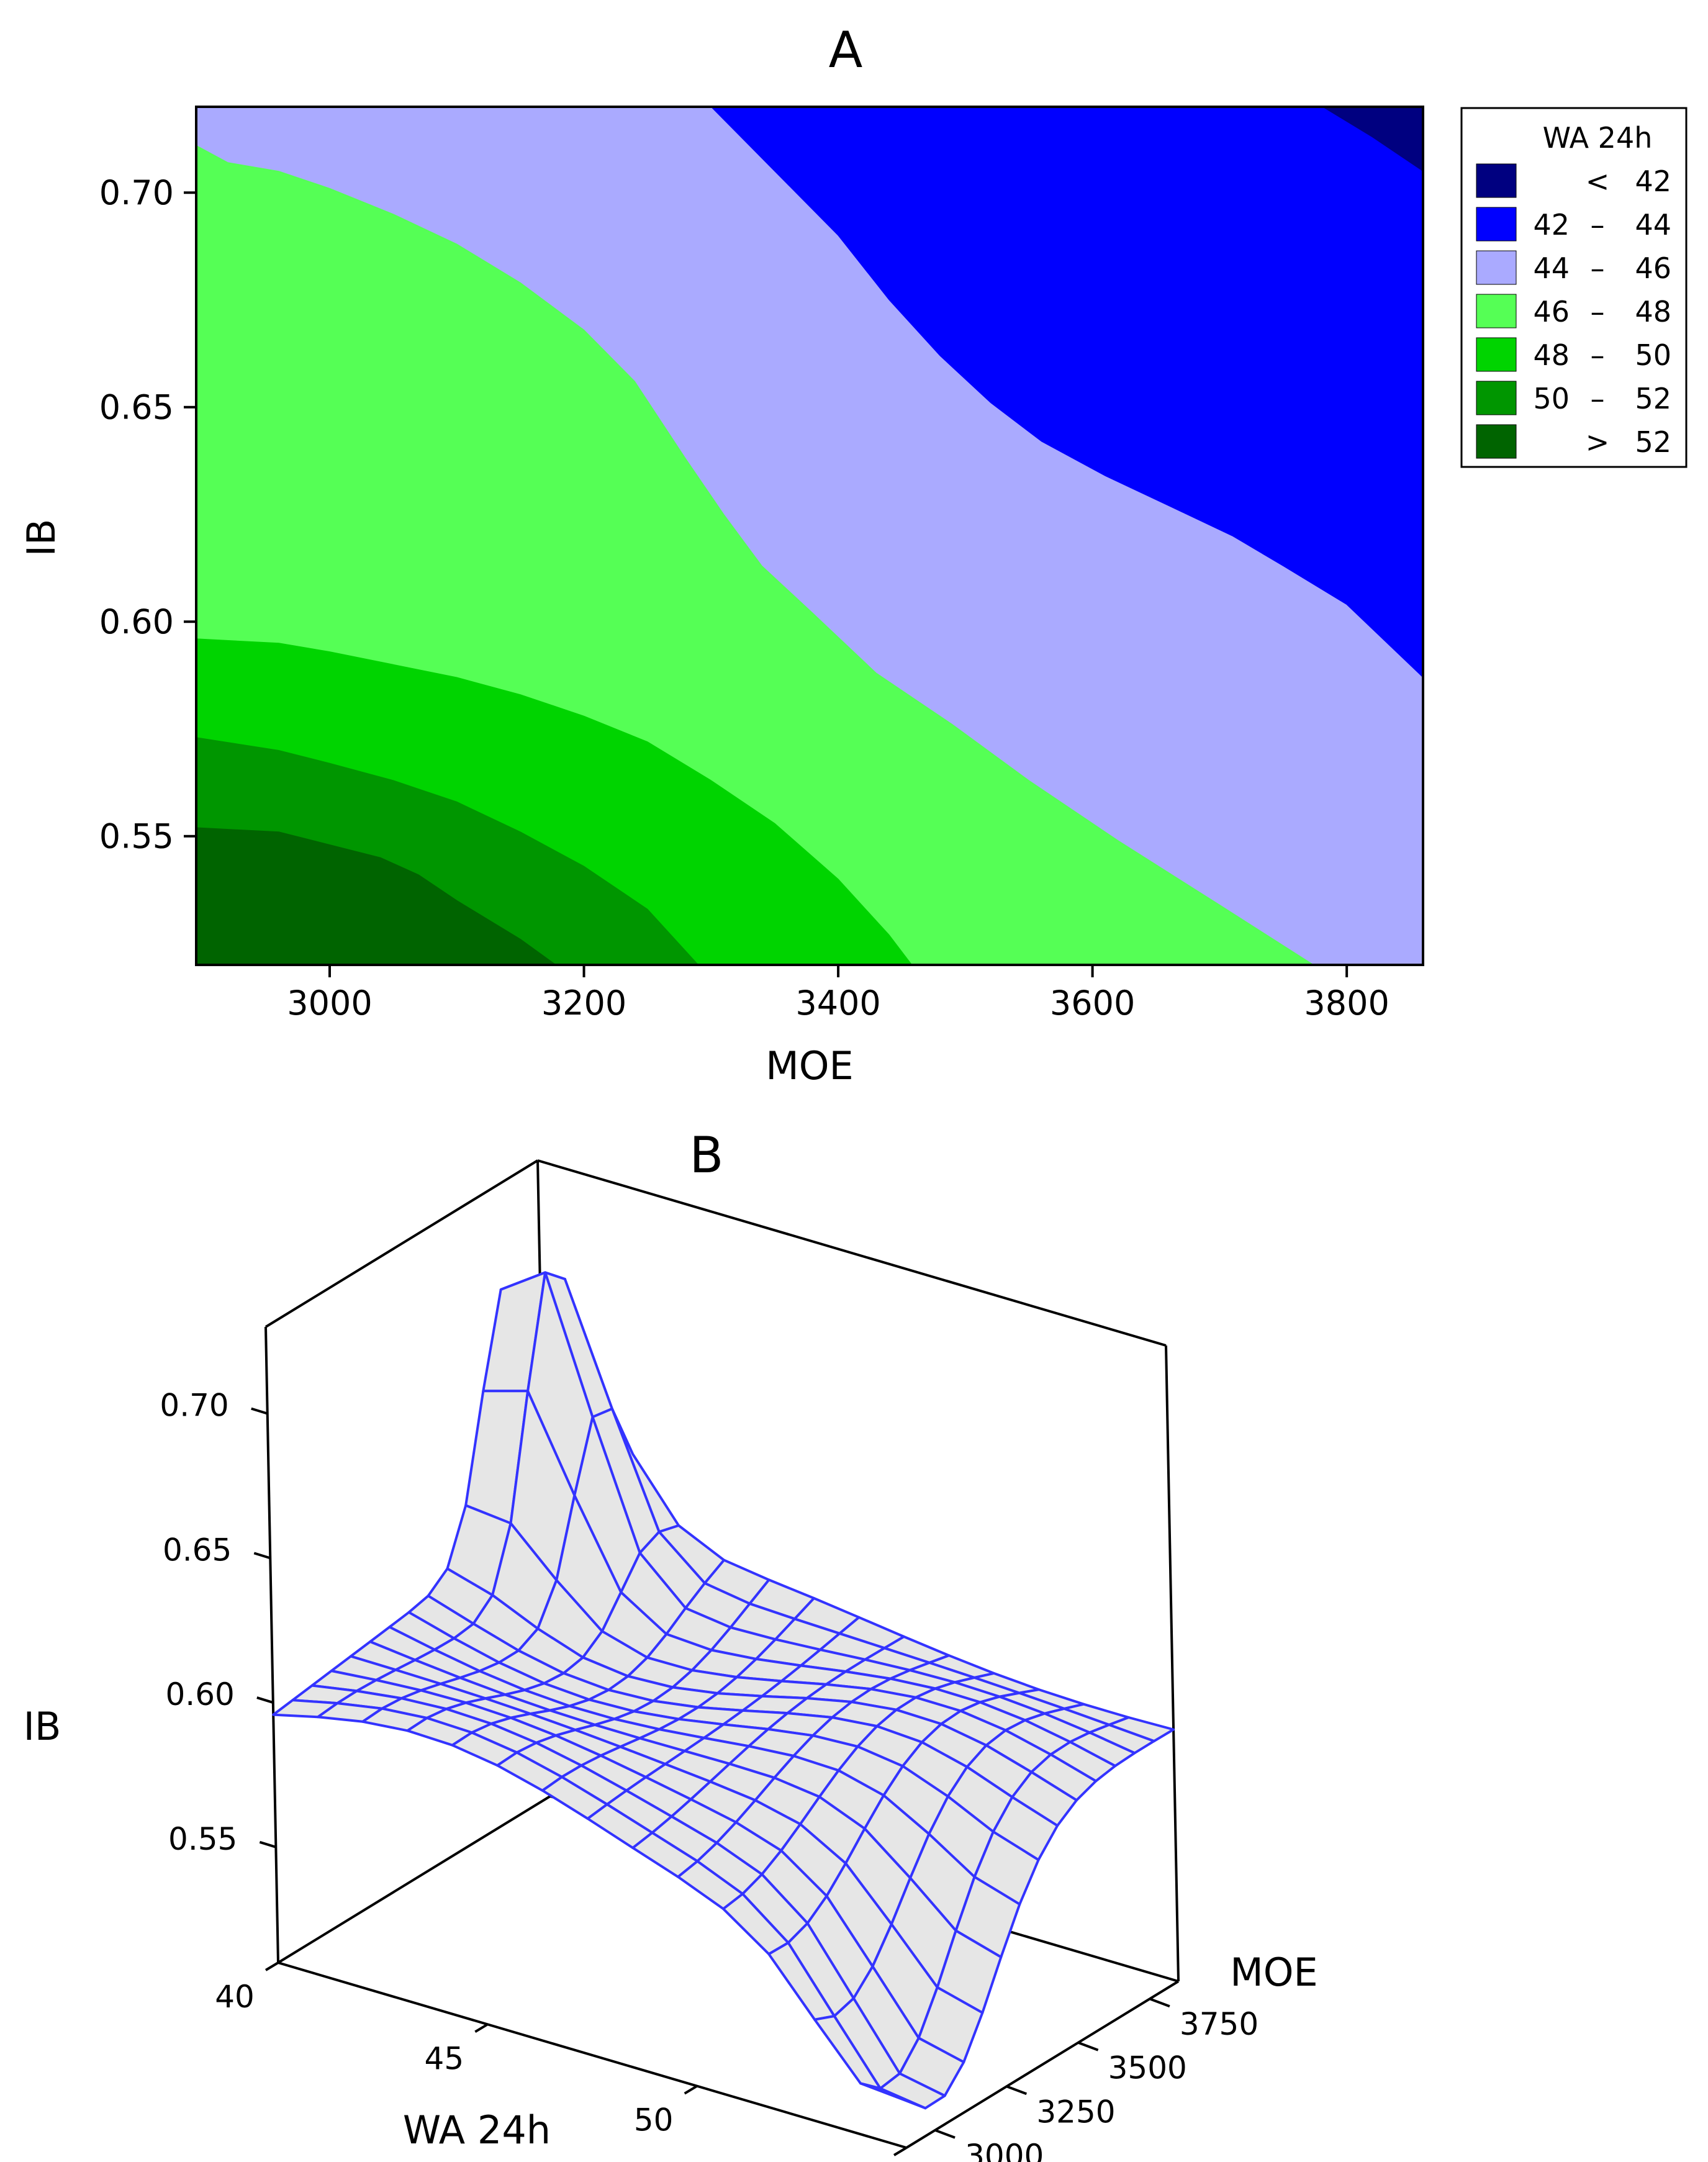 The width and height of the screenshot is (1708, 2162). What do you see at coordinates (477, 2130) in the screenshot?
I see `x-axis-label-b: WA 24h` at bounding box center [477, 2130].